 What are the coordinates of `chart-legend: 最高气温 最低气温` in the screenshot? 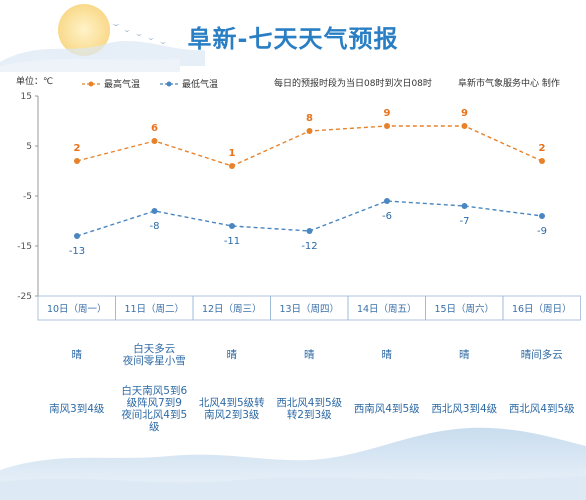 It's located at (150, 84).